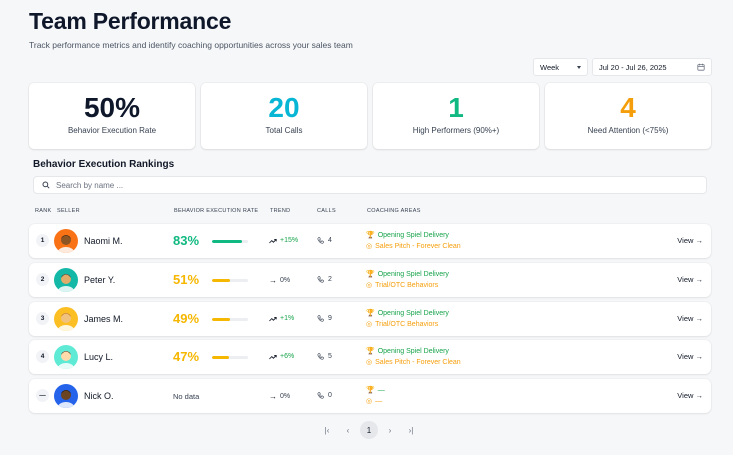 The height and width of the screenshot is (455, 733). Describe the element at coordinates (375, 390) in the screenshot. I see `coaching-area-strength: 🏆 —` at that location.